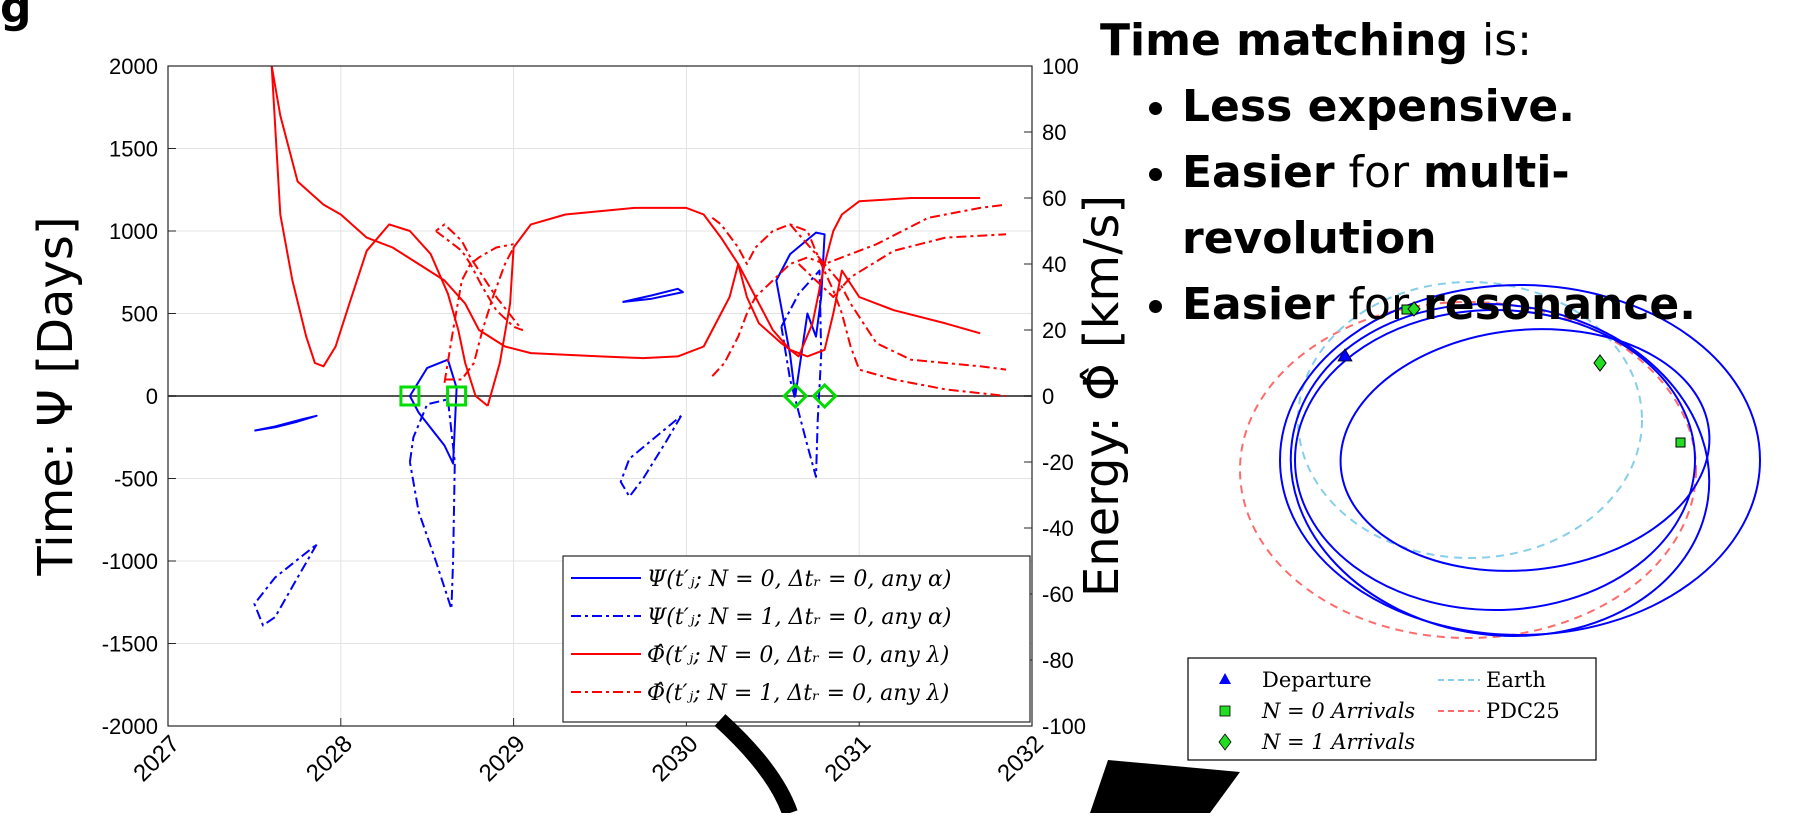  What do you see at coordinates (1559, 304) in the screenshot?
I see `bullet-text: resonance.` at bounding box center [1559, 304].